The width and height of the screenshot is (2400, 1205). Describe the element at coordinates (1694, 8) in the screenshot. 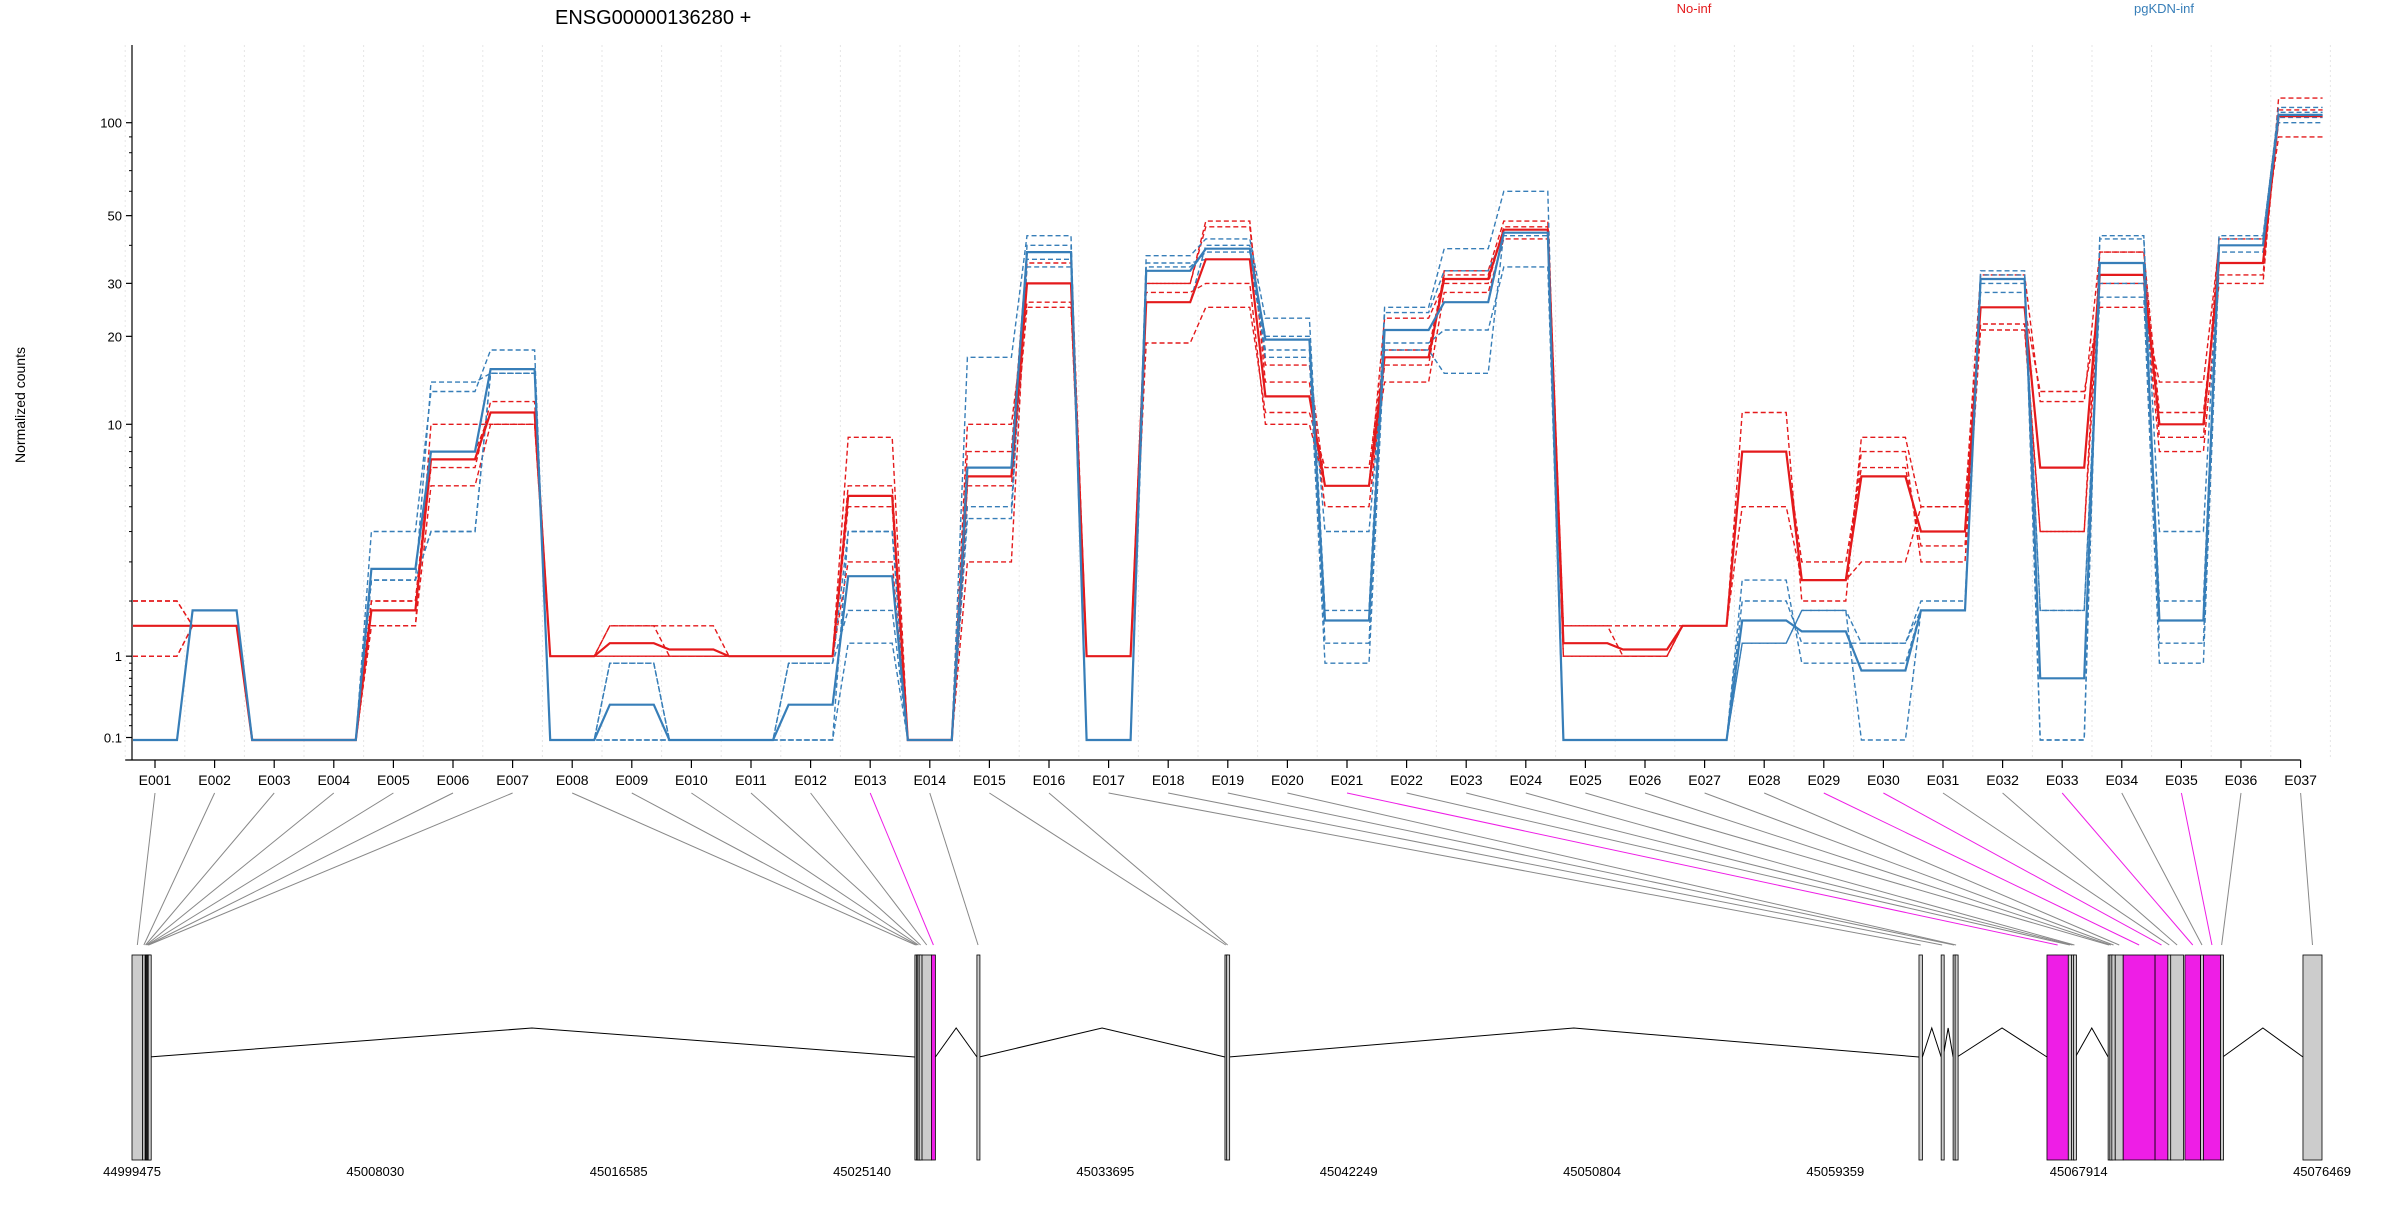

I see `legend-no-inf: No-inf` at that location.